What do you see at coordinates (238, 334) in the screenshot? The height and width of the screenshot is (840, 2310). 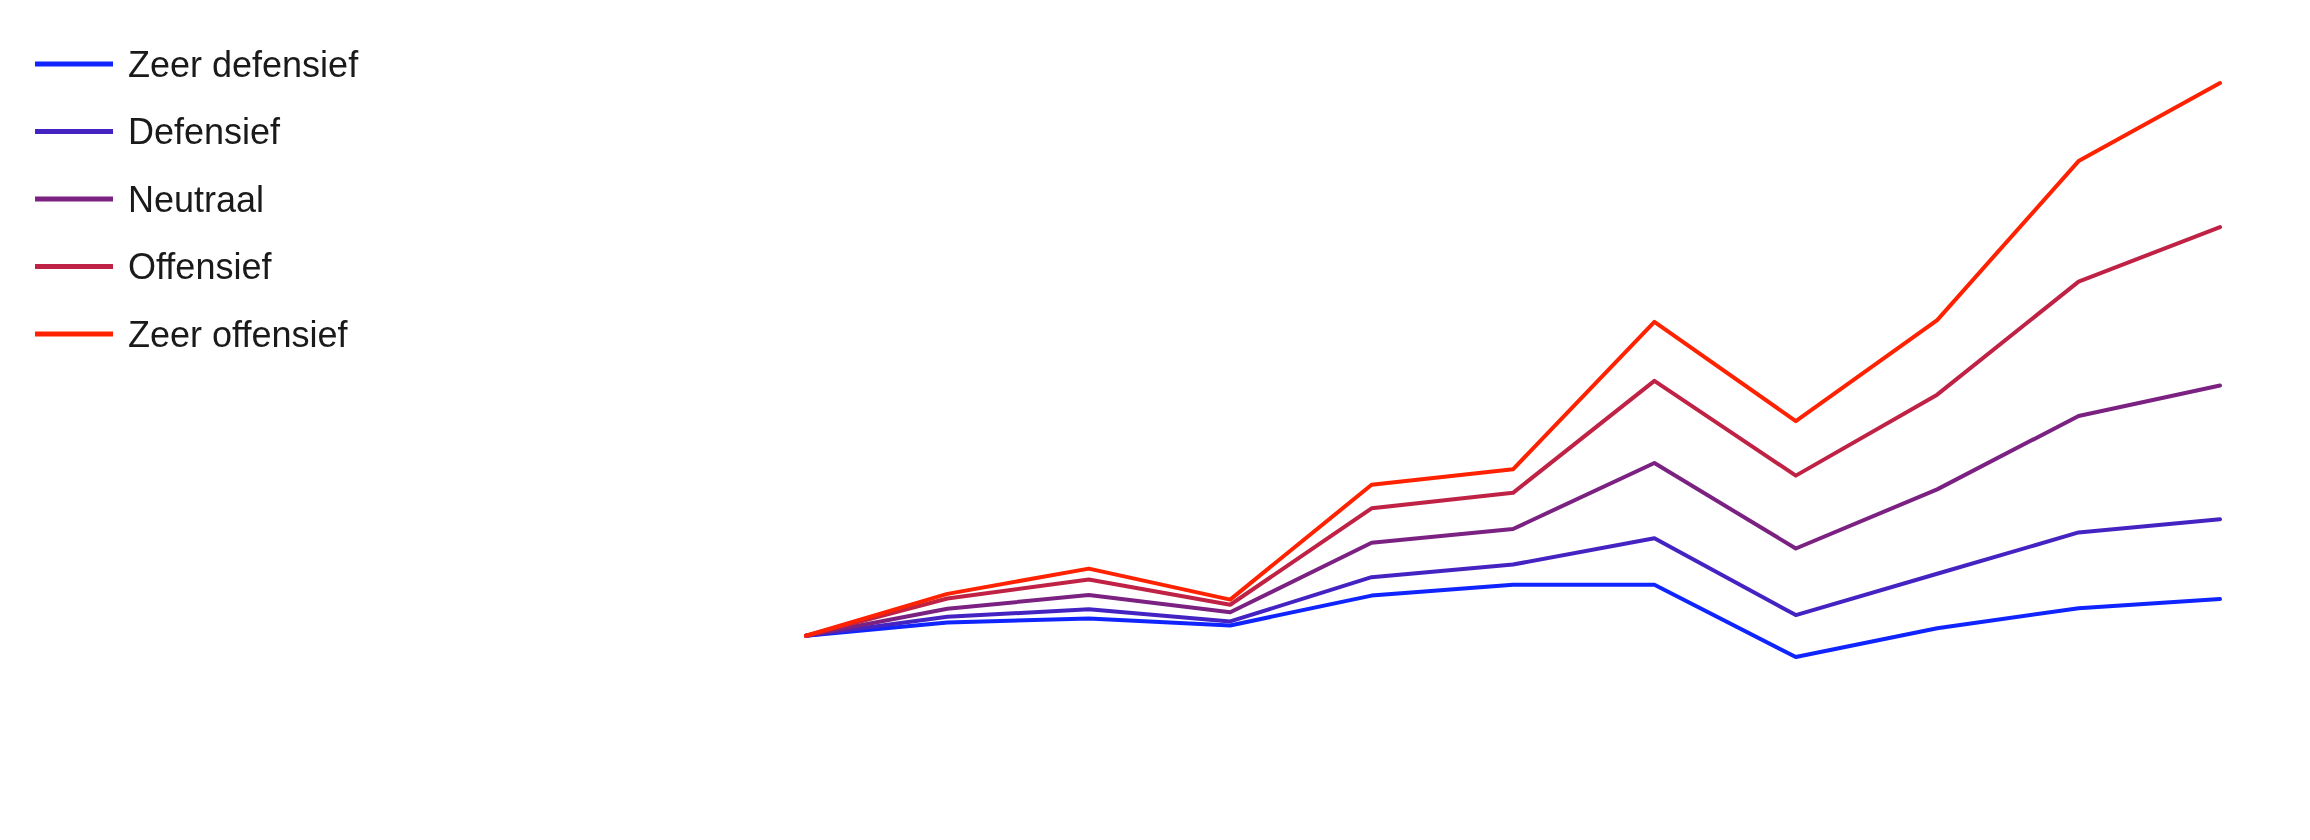 I see `legend-label: Zeer offensief` at bounding box center [238, 334].